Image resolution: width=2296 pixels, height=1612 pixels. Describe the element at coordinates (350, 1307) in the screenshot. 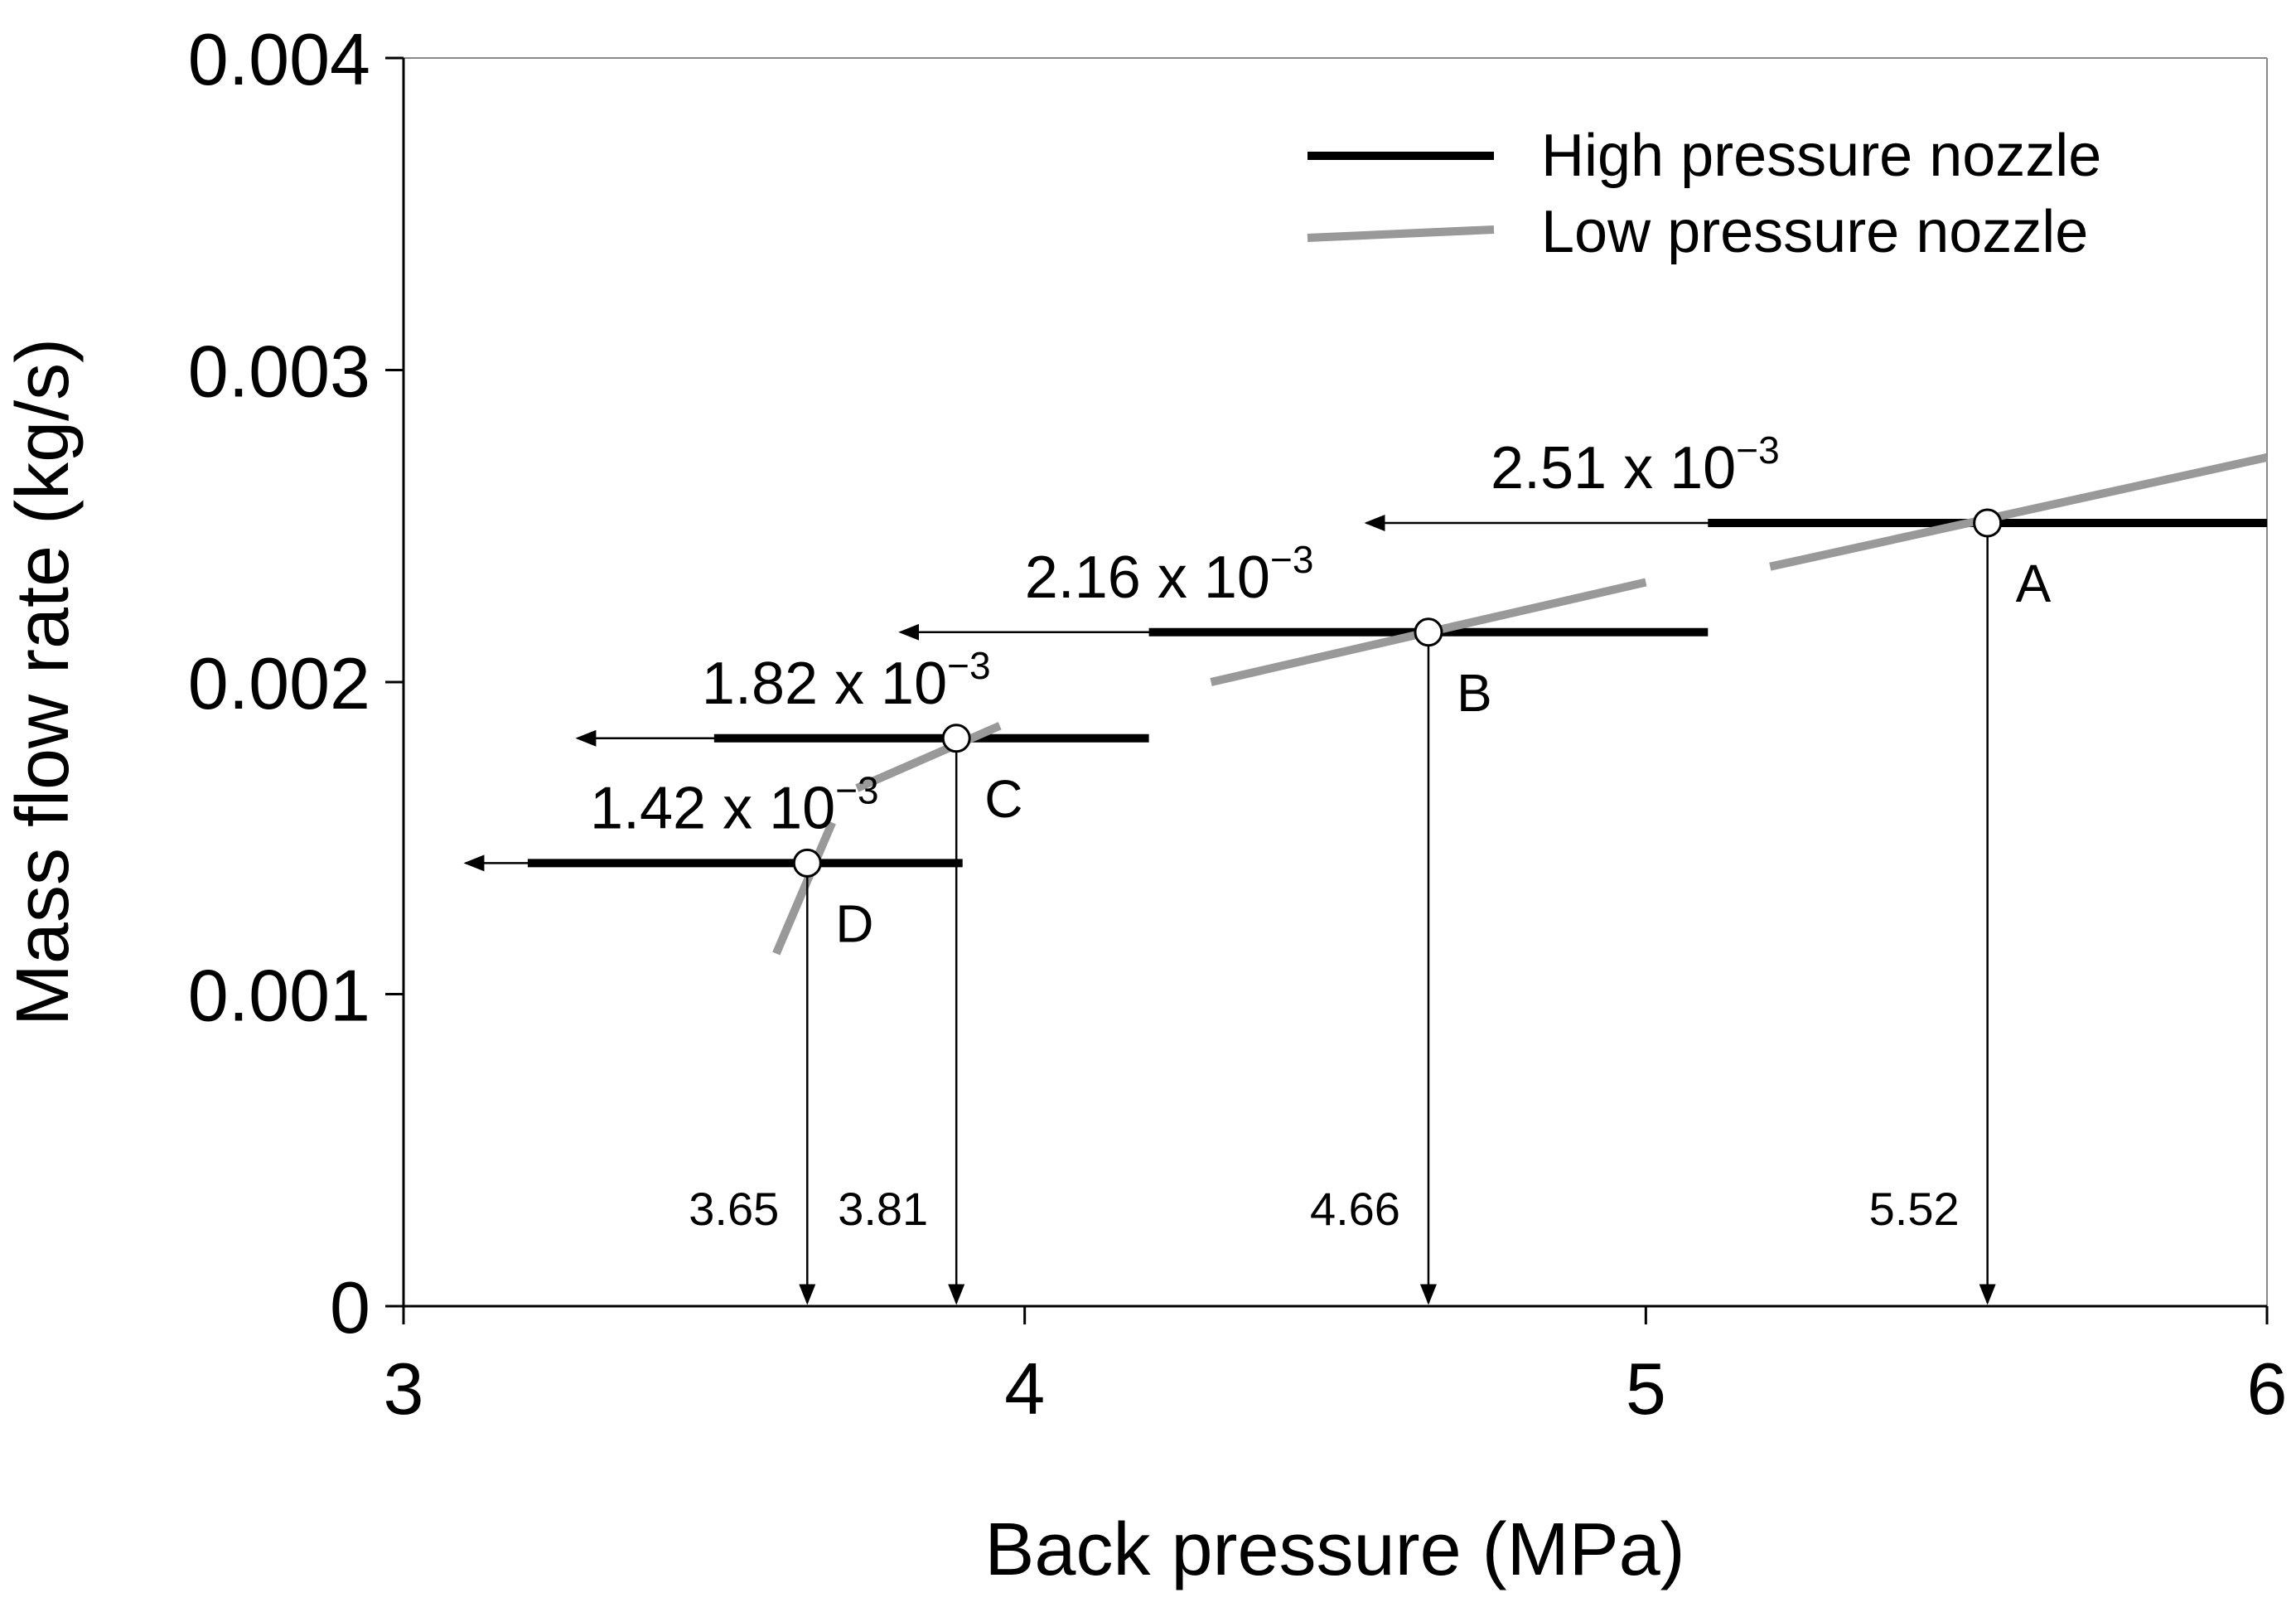

I see `y-tick-label: 0` at that location.